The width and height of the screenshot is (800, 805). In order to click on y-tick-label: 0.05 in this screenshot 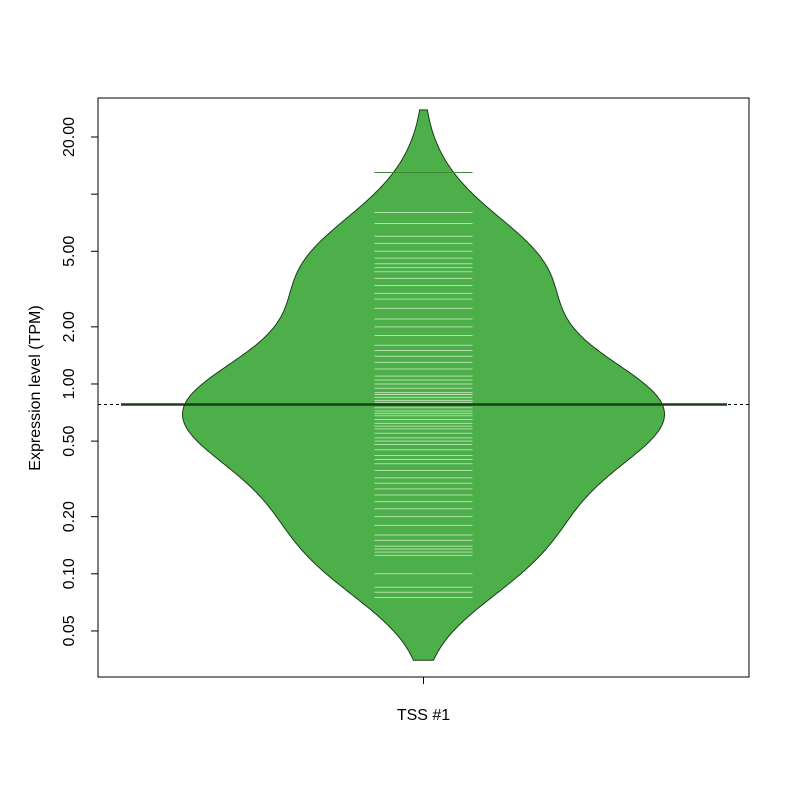, I will do `click(69, 630)`.